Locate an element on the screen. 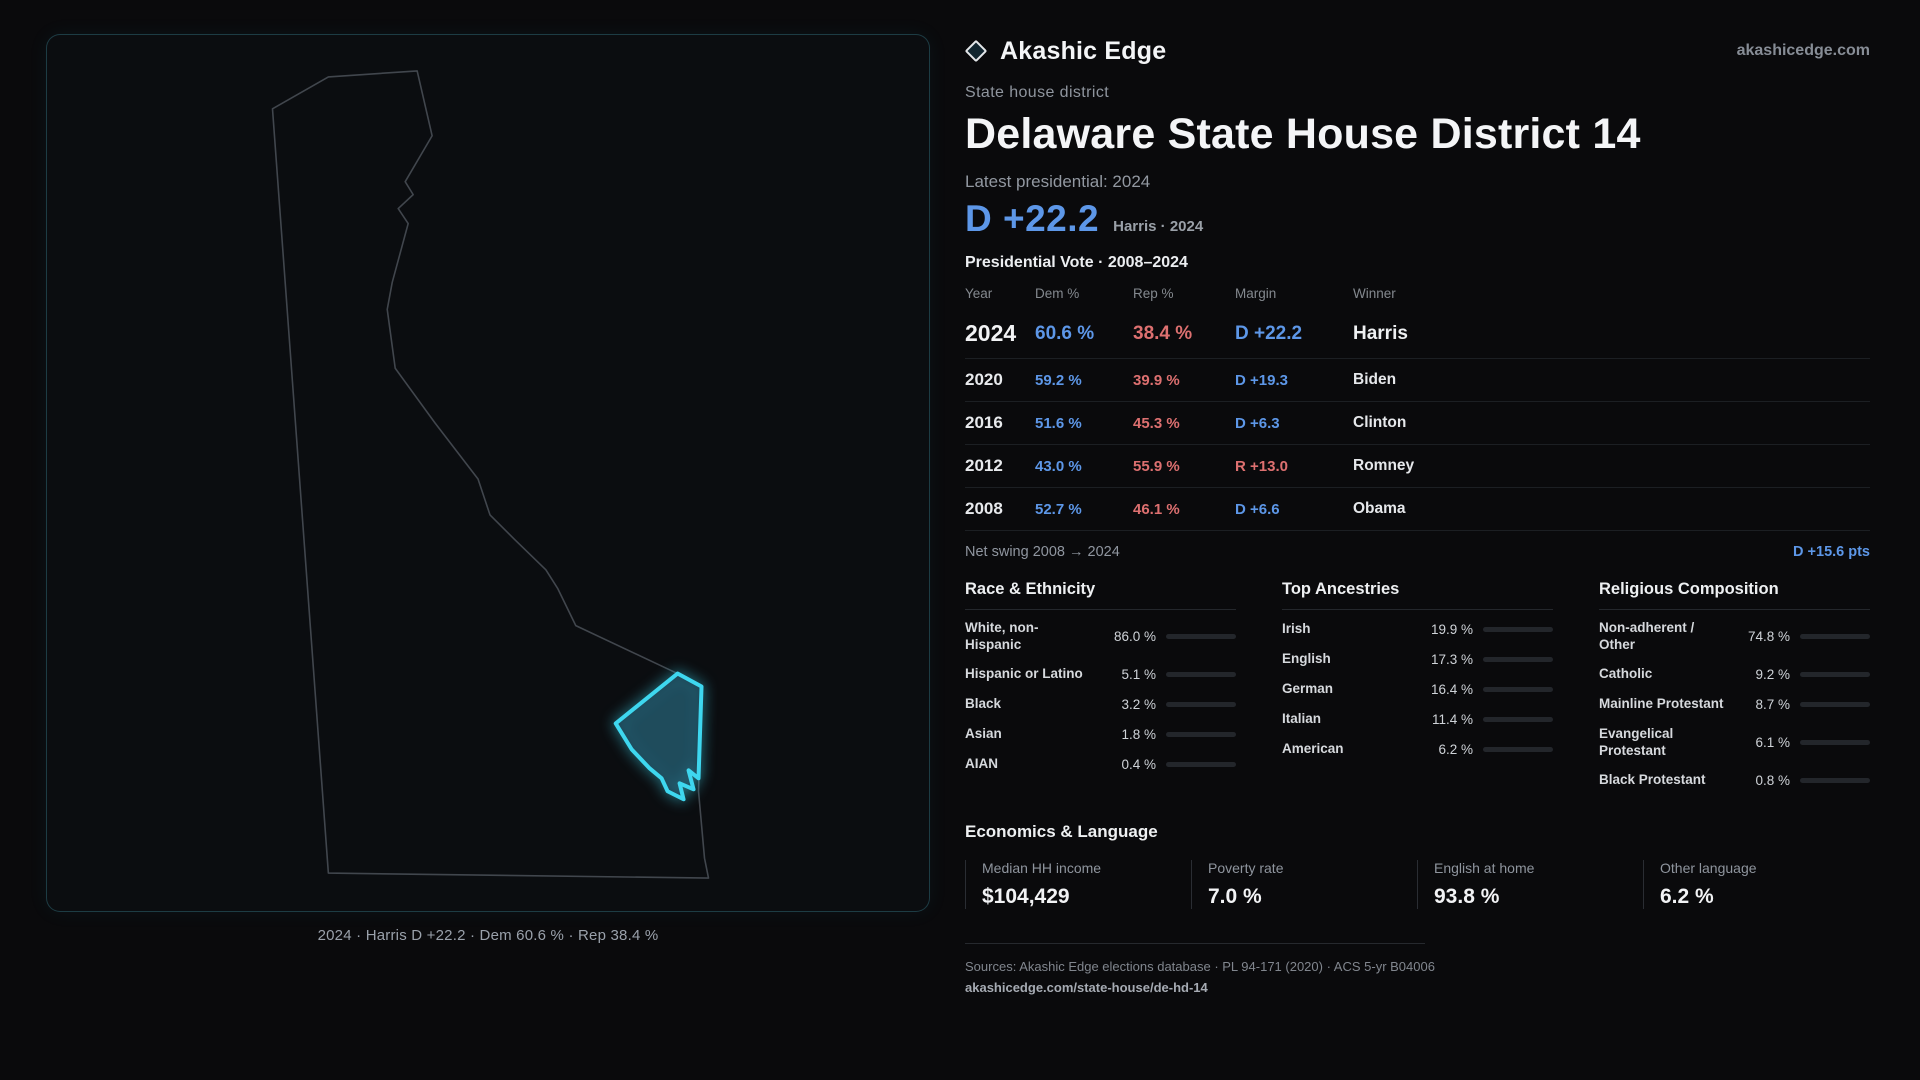  vote-rep: 45.3 % is located at coordinates (1156, 423).